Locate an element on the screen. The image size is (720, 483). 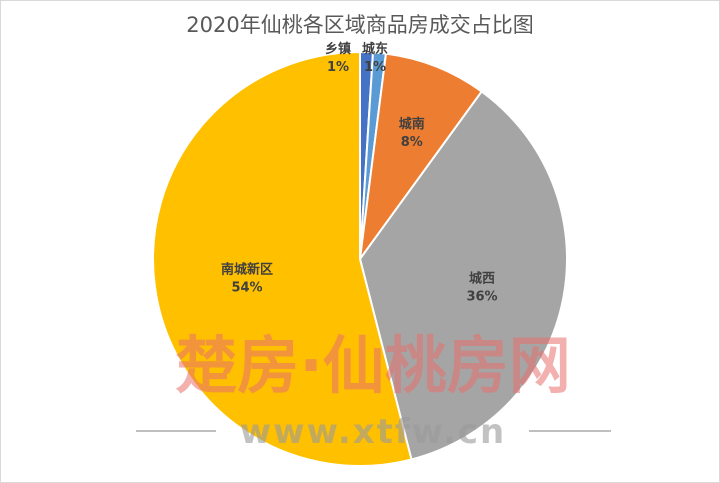
slice-percent-label: 54% is located at coordinates (246, 287).